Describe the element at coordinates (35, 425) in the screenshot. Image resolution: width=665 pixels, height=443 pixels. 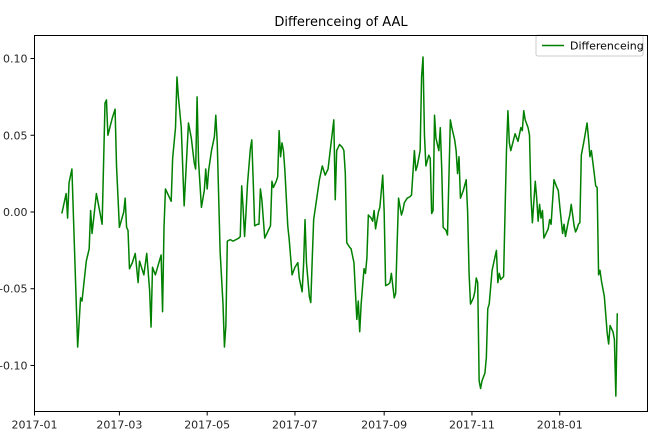
I see `x-tick-label: 2017-01` at that location.